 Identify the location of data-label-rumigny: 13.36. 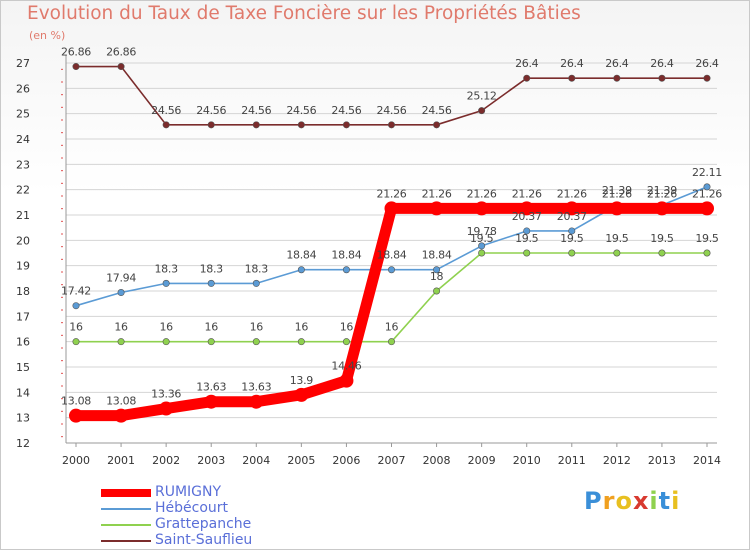
(166, 394).